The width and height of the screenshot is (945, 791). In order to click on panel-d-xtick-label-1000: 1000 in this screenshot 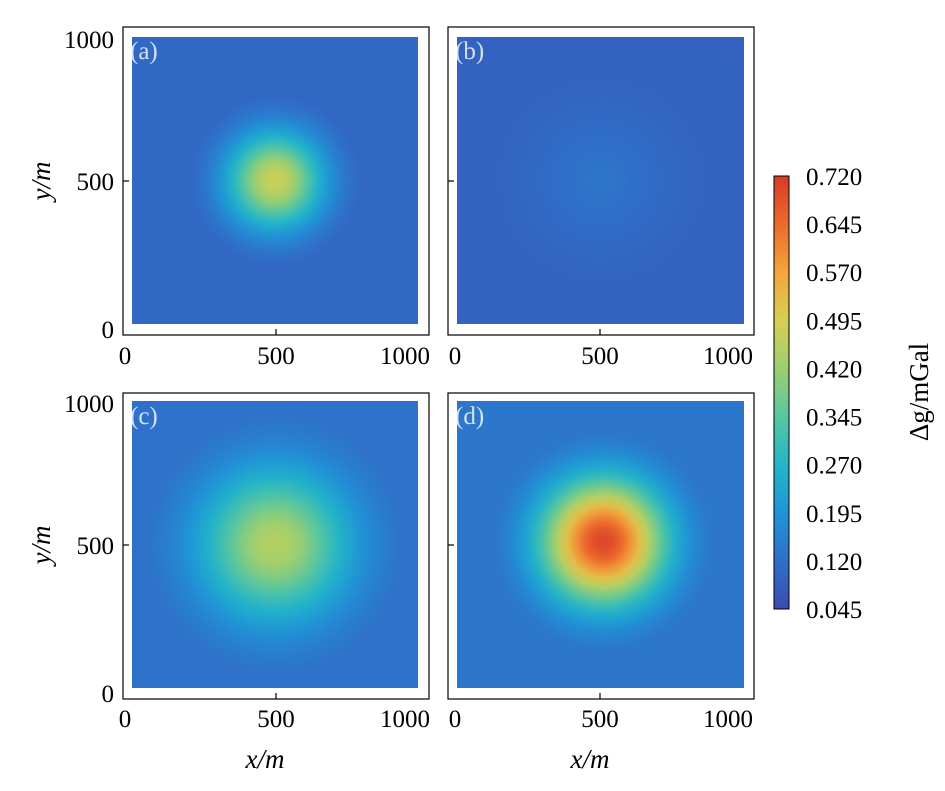, I will do `click(728, 719)`.